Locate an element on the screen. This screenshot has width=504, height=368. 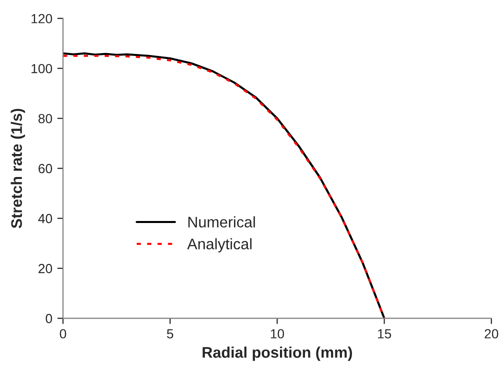
y-tick-label: 60 is located at coordinates (45, 169).